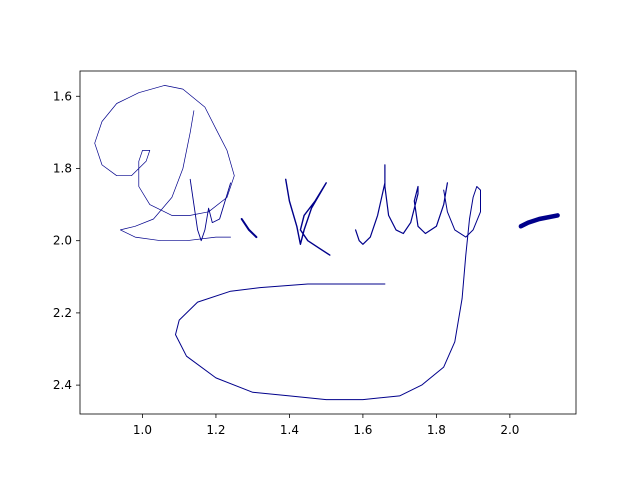 The image size is (640, 480). Describe the element at coordinates (249, 228) in the screenshot. I see `series-stroke-4-dot` at that location.